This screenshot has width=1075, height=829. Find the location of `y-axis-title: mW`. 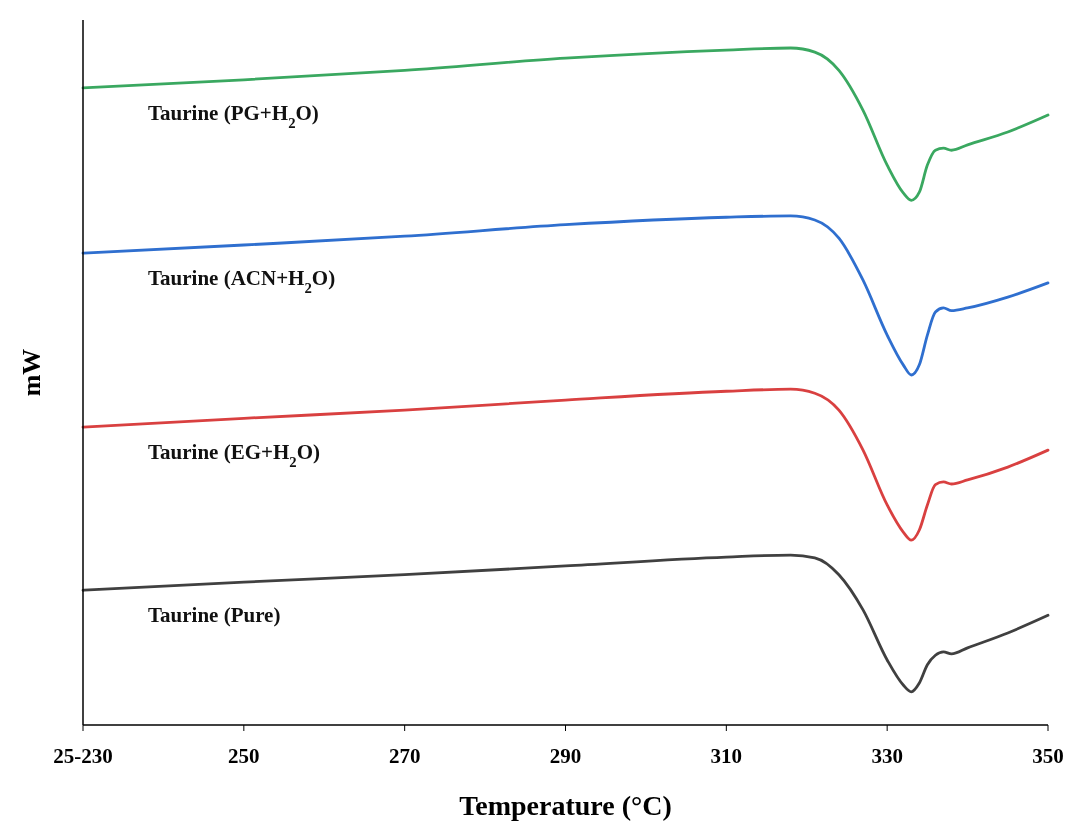

y-axis-title: mW is located at coordinates (31, 372).